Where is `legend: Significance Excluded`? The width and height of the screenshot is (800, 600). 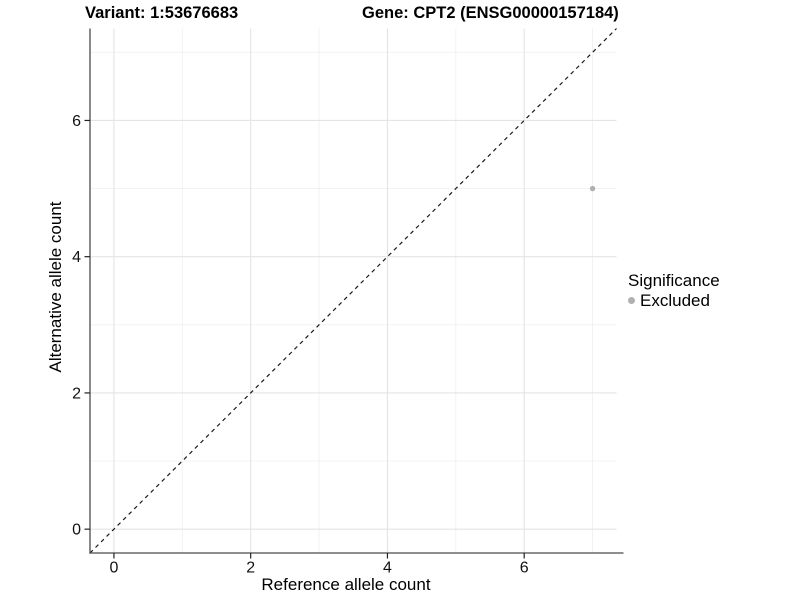
legend: Significance Excluded is located at coordinates (674, 290).